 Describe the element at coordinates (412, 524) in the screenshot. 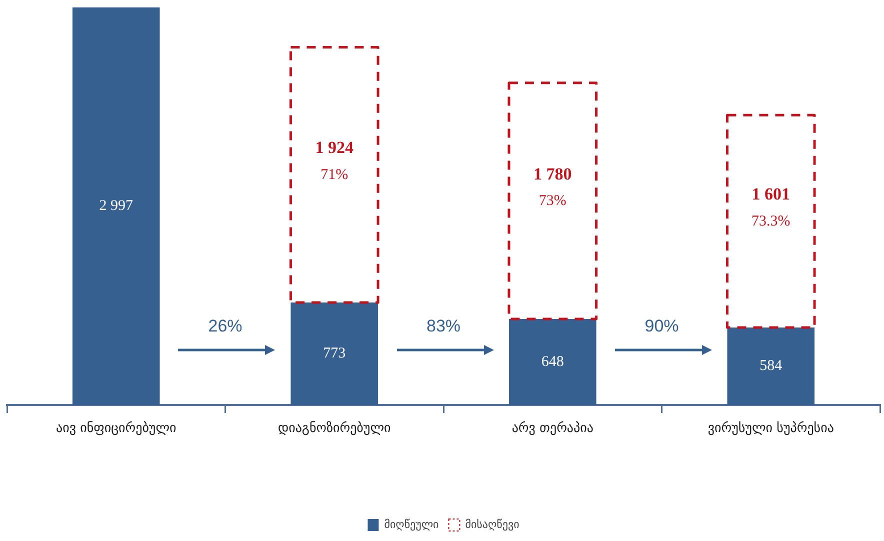

I see `legend-label: მიღწეული` at that location.